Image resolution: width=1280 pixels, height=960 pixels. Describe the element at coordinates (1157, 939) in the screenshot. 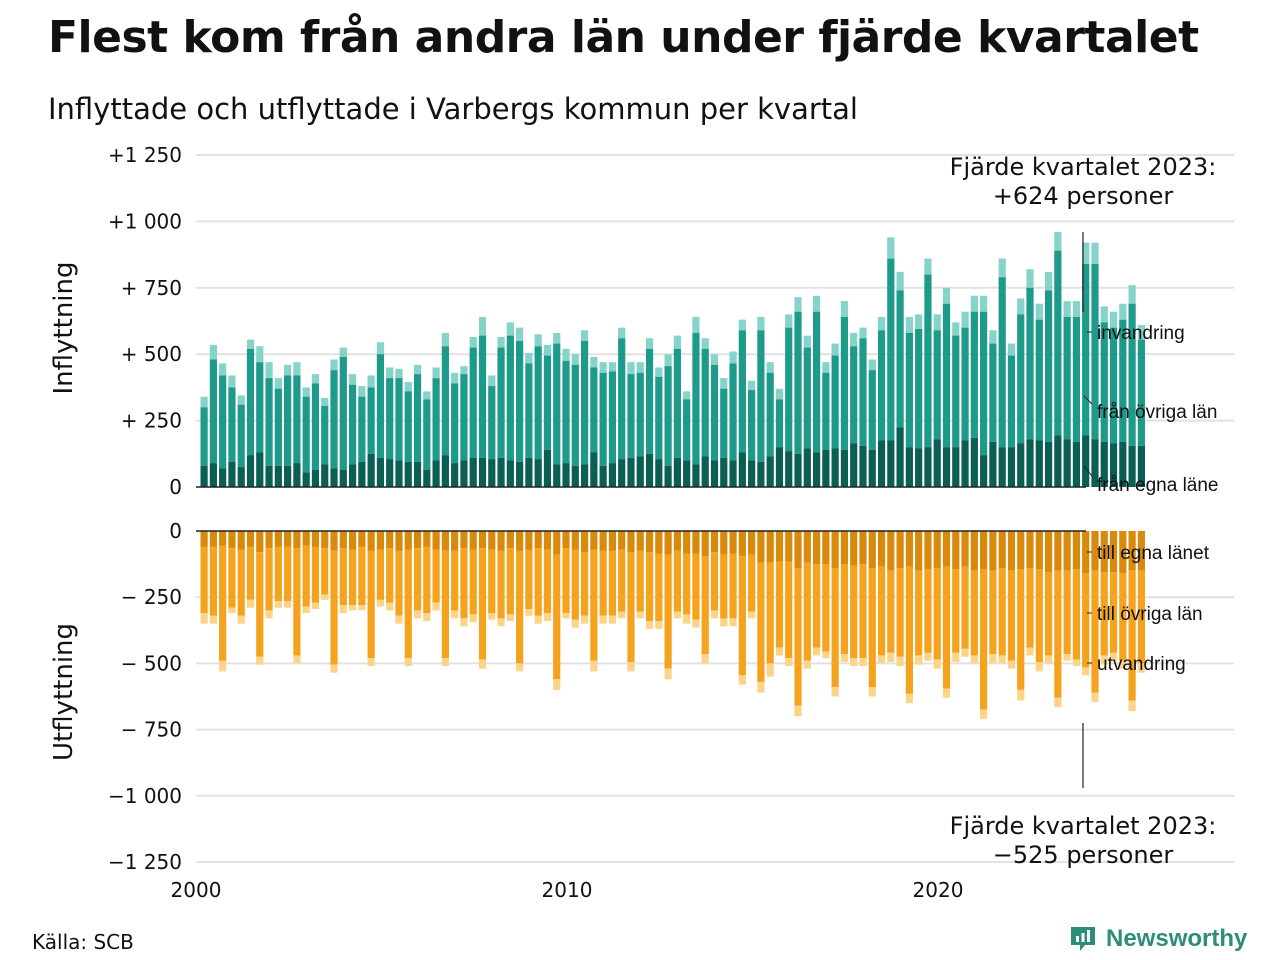

I see `brand-logo: Newsworthy` at that location.